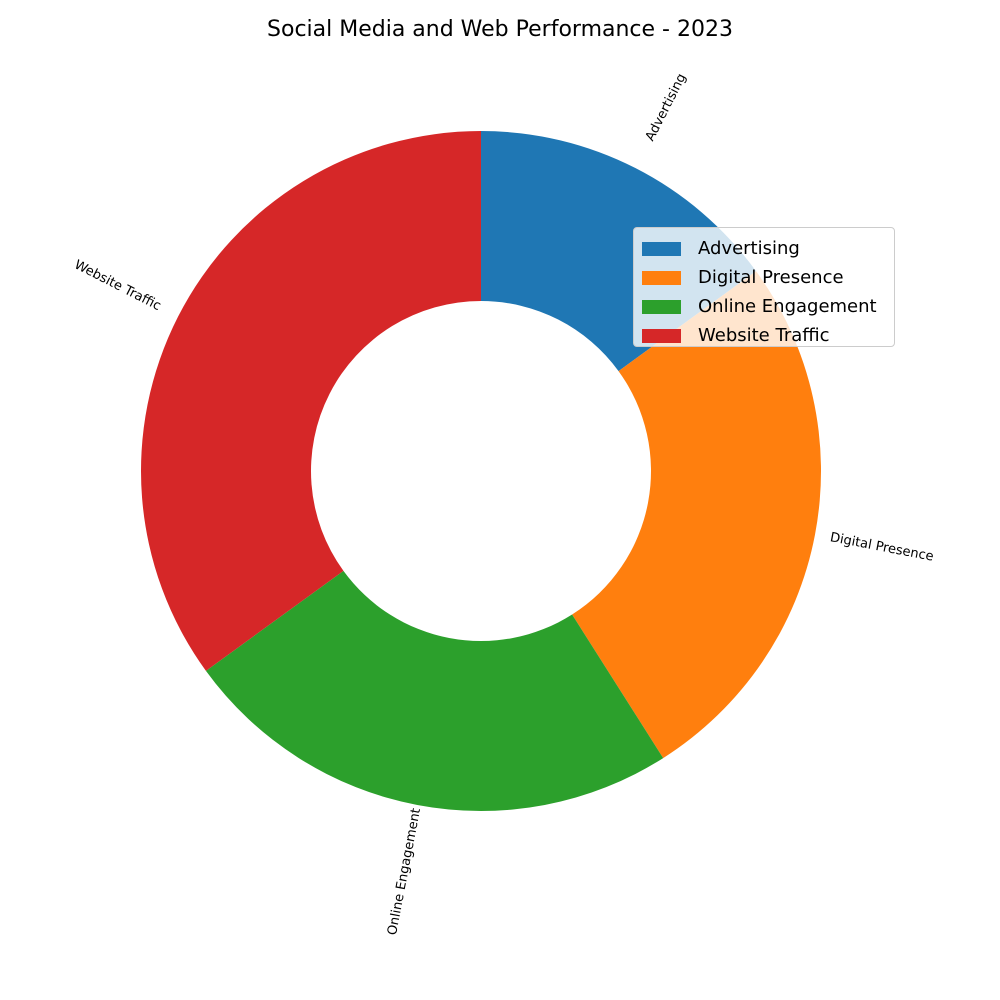 Image resolution: width=1000 pixels, height=1000 pixels. I want to click on legend-label: Advertising, so click(749, 248).